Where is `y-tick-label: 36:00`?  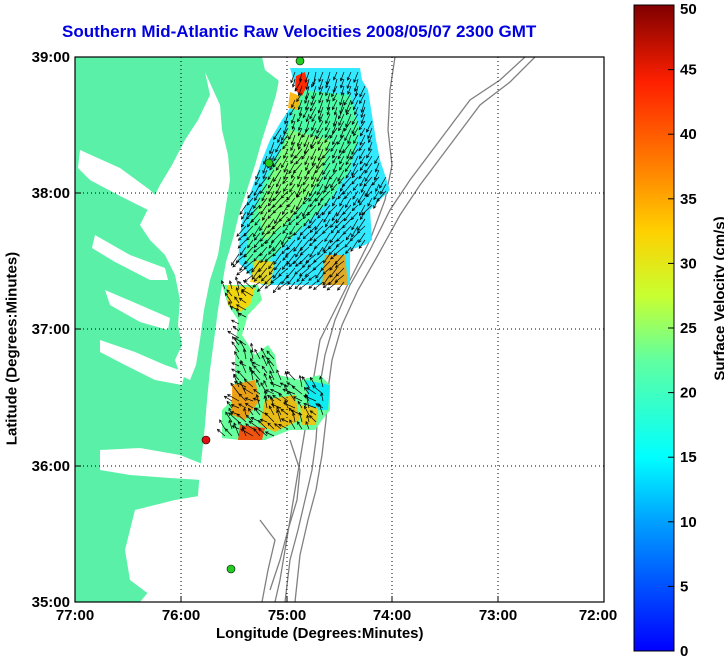
y-tick-label: 36:00 is located at coordinates (51, 466).